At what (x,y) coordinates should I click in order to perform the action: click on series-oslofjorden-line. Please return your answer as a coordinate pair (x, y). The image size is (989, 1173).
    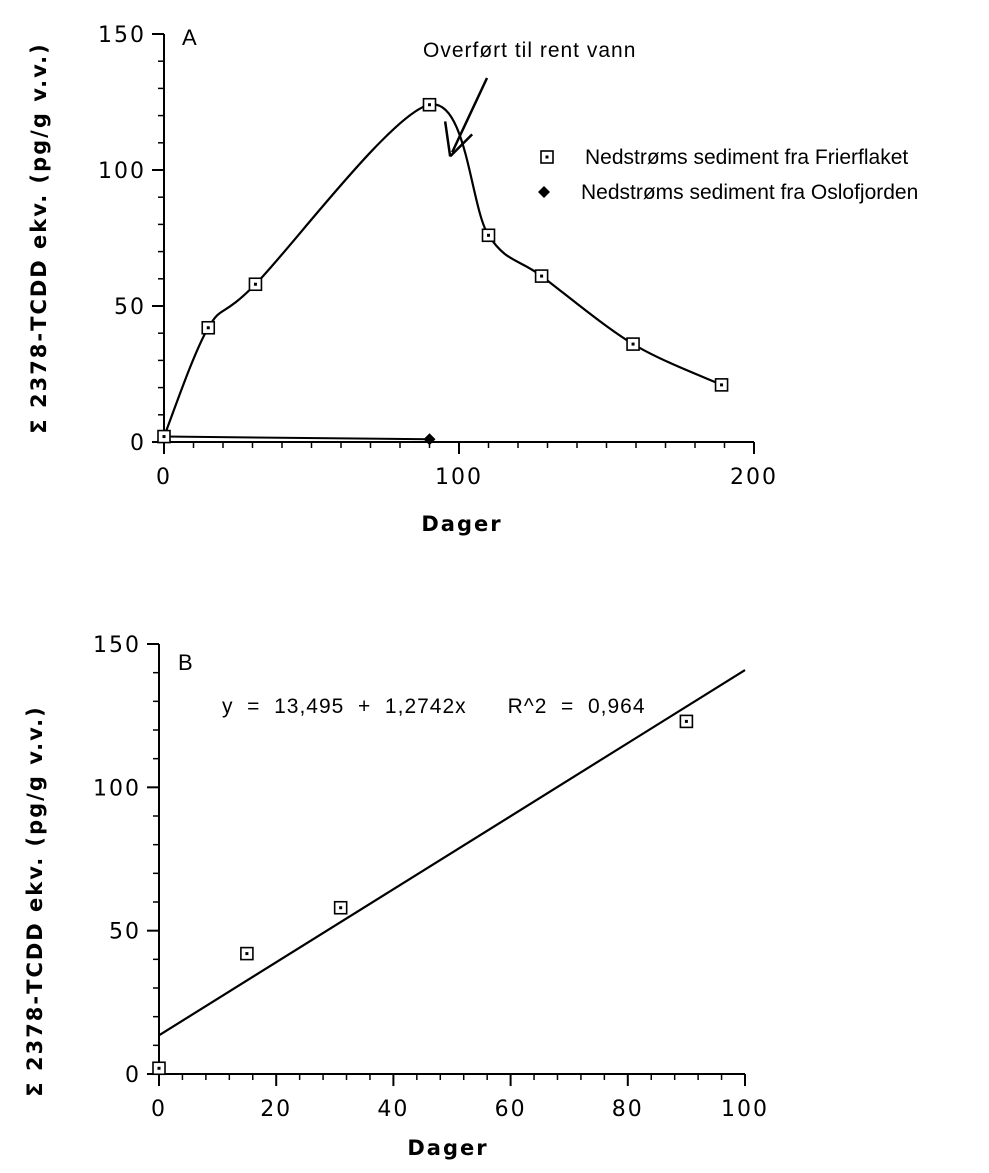
    Looking at the image, I should click on (296, 438).